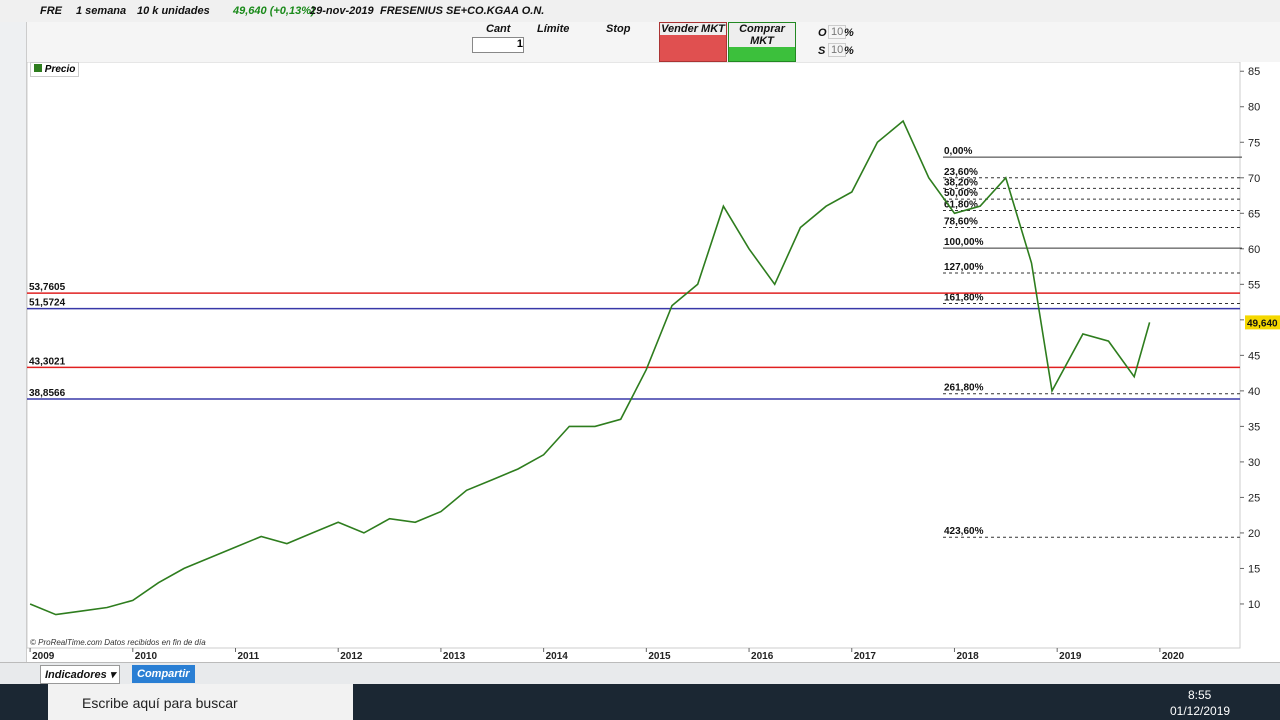 Image resolution: width=1280 pixels, height=720 pixels. I want to click on x-tick-label: 2010, so click(146, 656).